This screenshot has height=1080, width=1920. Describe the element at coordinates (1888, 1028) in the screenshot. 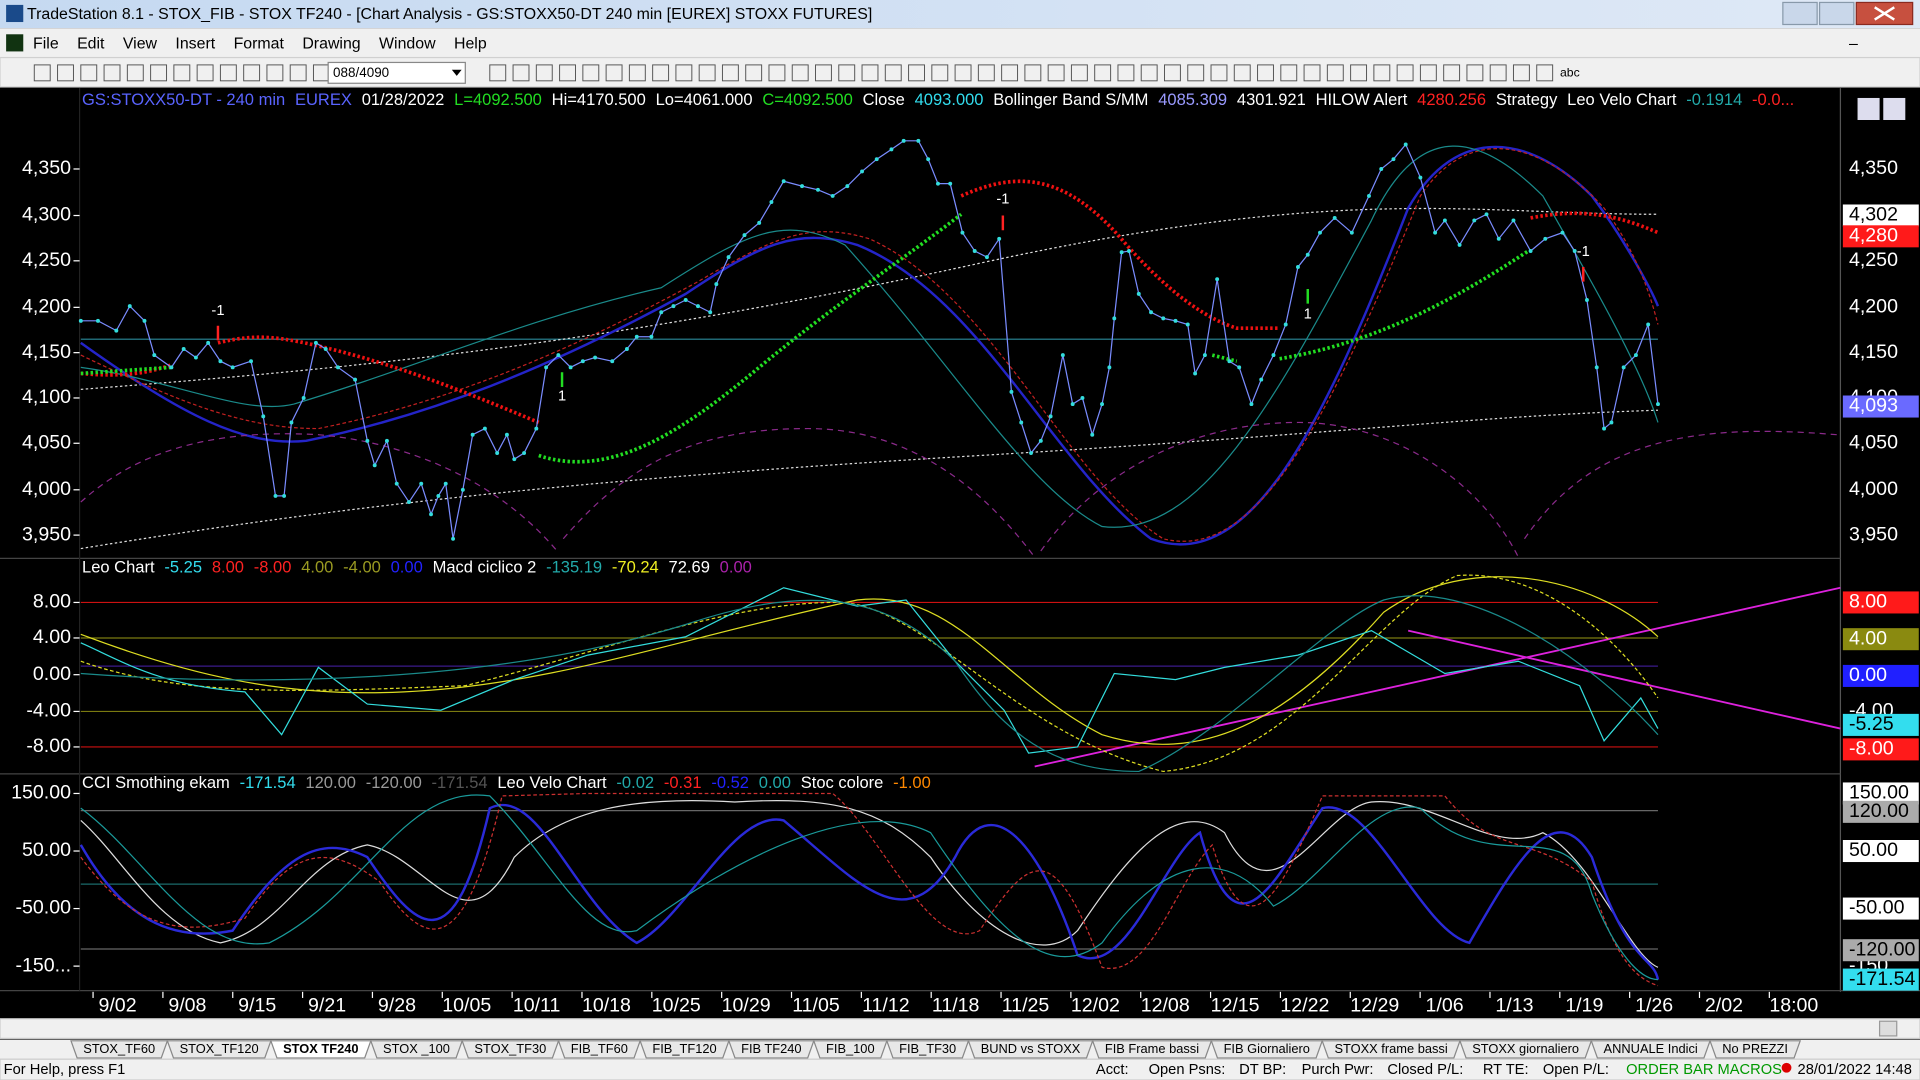

I see `scroll-thumb` at that location.